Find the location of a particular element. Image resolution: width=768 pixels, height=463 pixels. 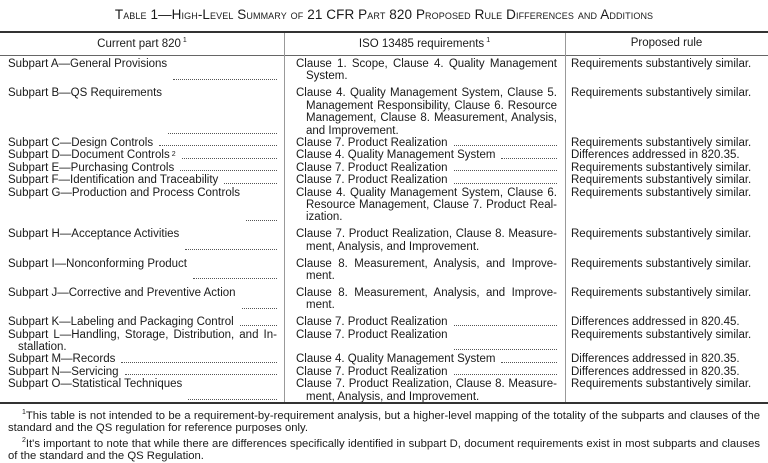

bottom-rule is located at coordinates (384, 403).